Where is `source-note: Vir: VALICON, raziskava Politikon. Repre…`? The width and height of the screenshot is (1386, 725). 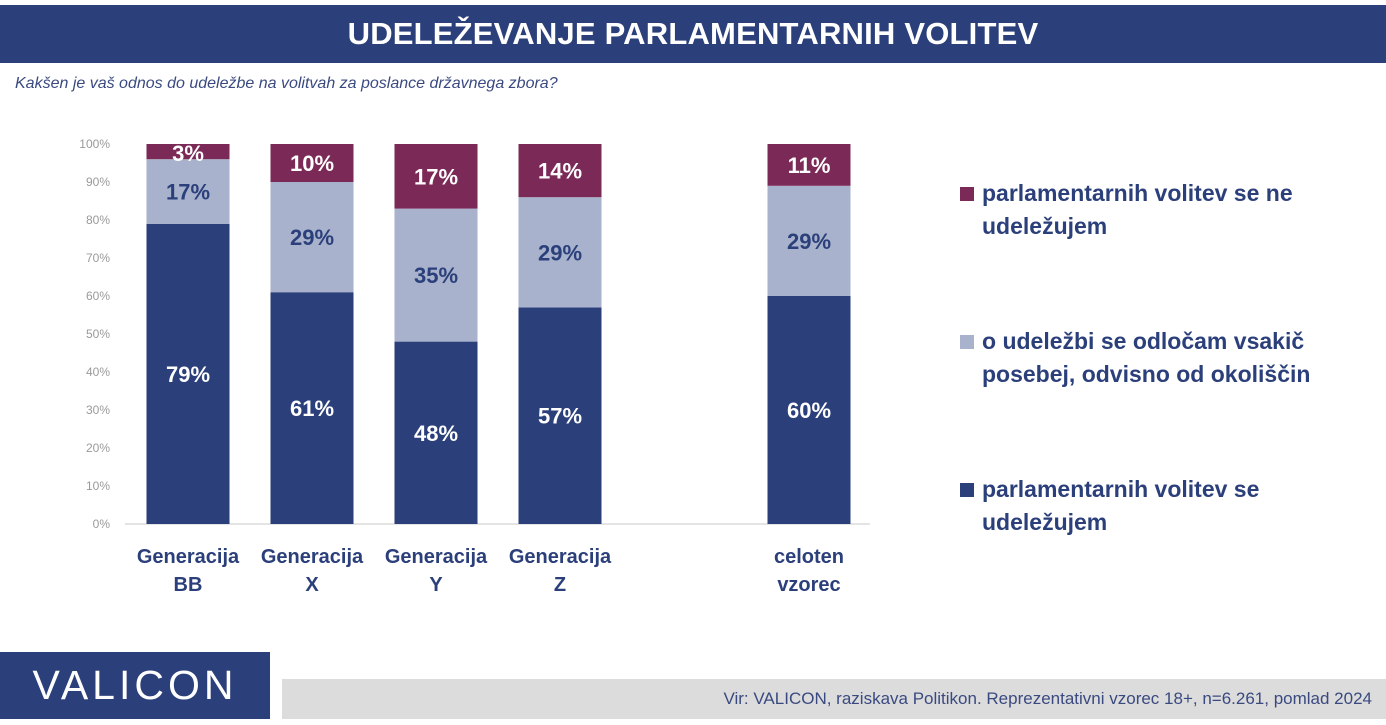
source-note: Vir: VALICON, raziskava Politikon. Repre… is located at coordinates (834, 699).